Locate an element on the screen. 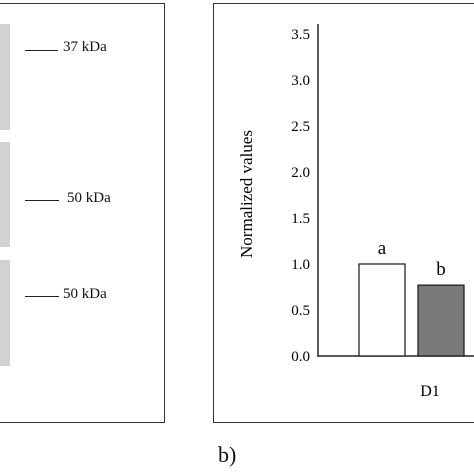 This screenshot has width=474, height=474. y-tick-label-1: 0.5 is located at coordinates (300, 311).